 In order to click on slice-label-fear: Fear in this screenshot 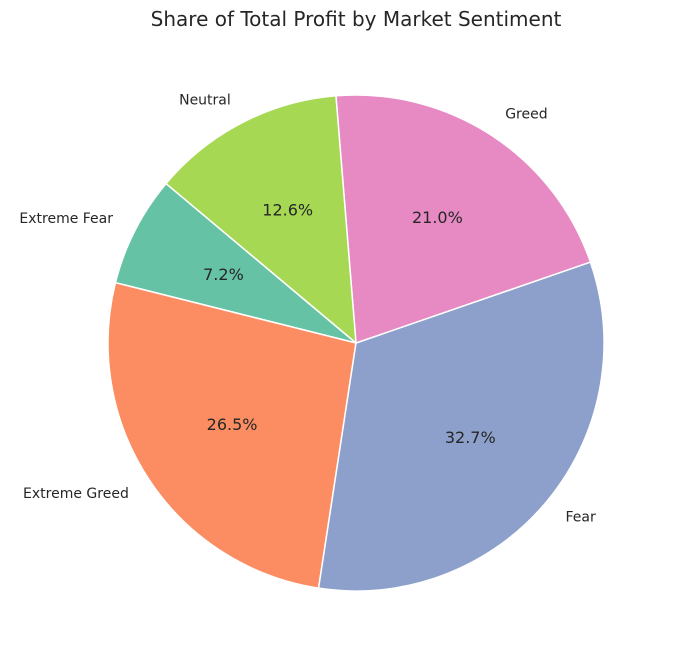, I will do `click(581, 518)`.